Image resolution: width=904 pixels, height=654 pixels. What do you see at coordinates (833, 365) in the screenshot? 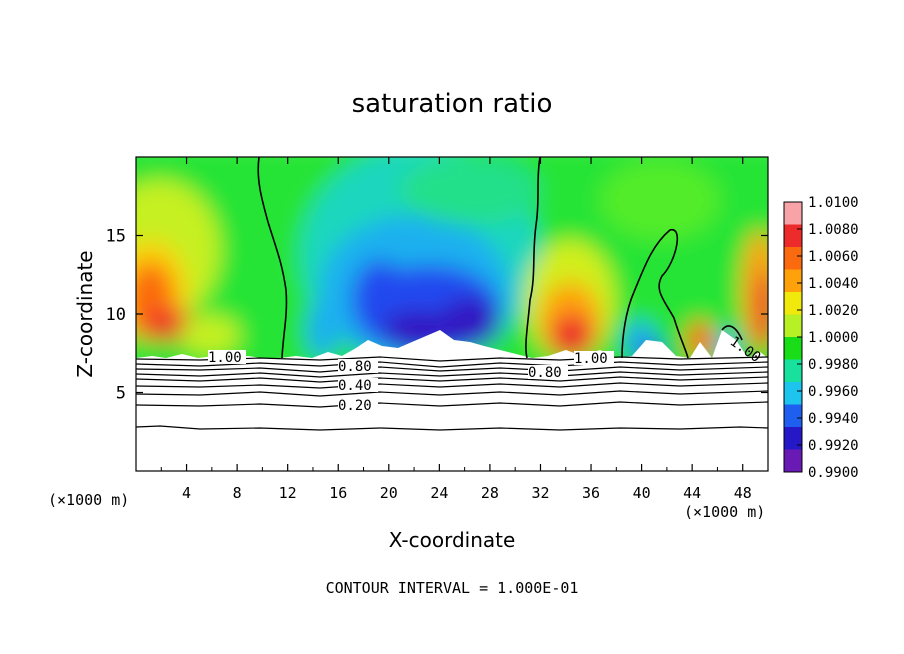
I see `colorbar-label: 0.9980` at bounding box center [833, 365].